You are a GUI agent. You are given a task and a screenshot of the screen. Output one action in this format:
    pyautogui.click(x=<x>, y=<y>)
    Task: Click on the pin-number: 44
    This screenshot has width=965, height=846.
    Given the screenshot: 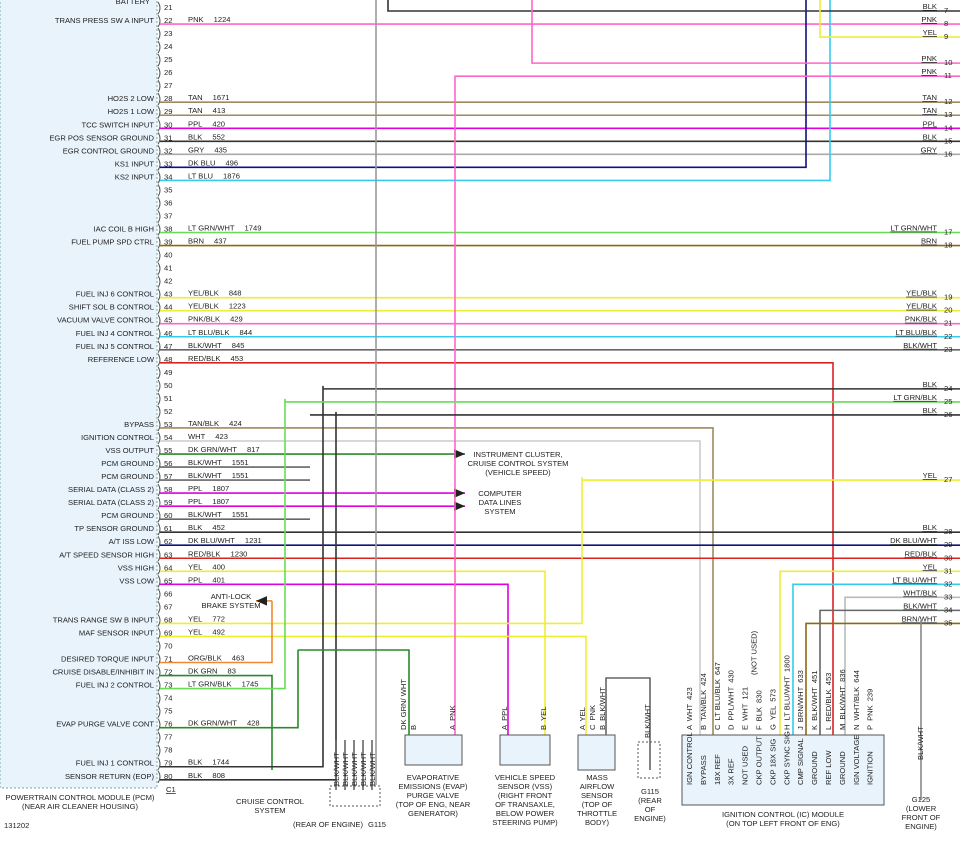 What is the action you would take?
    pyautogui.click(x=168, y=307)
    